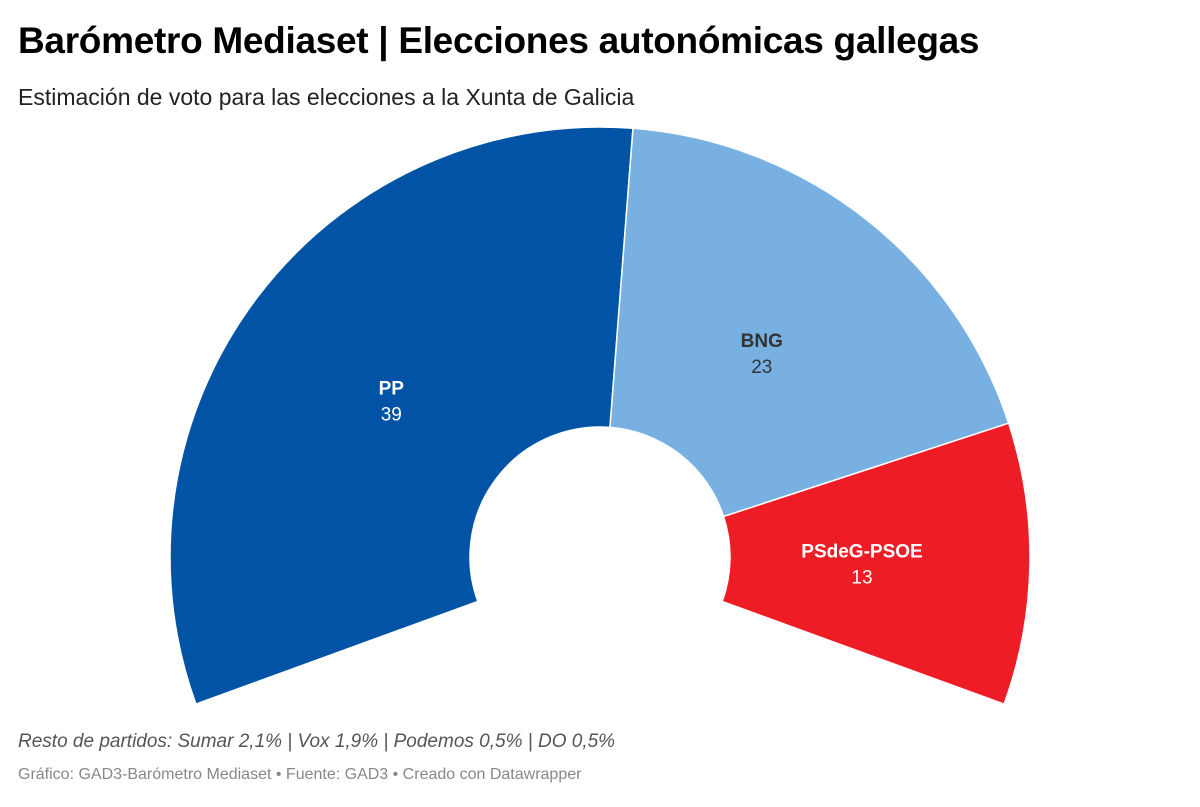  Describe the element at coordinates (876, 564) in the screenshot. I see `slice-psdeg-psoe` at that location.